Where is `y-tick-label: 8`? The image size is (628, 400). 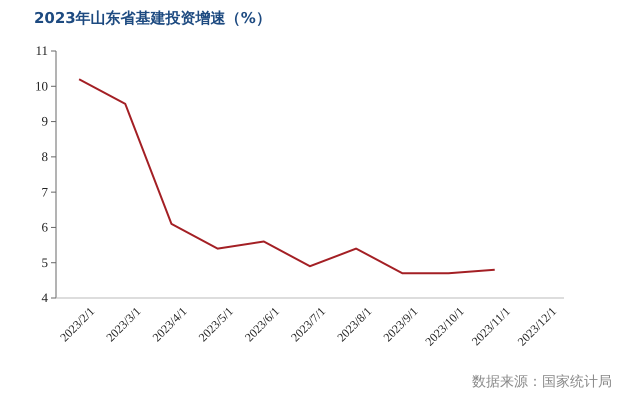
y-tick-label: 8 is located at coordinates (45, 156).